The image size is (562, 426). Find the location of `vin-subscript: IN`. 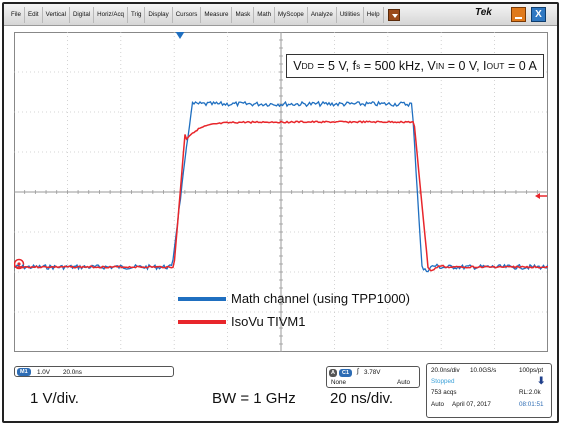

vin-subscript: IN is located at coordinates (440, 66).